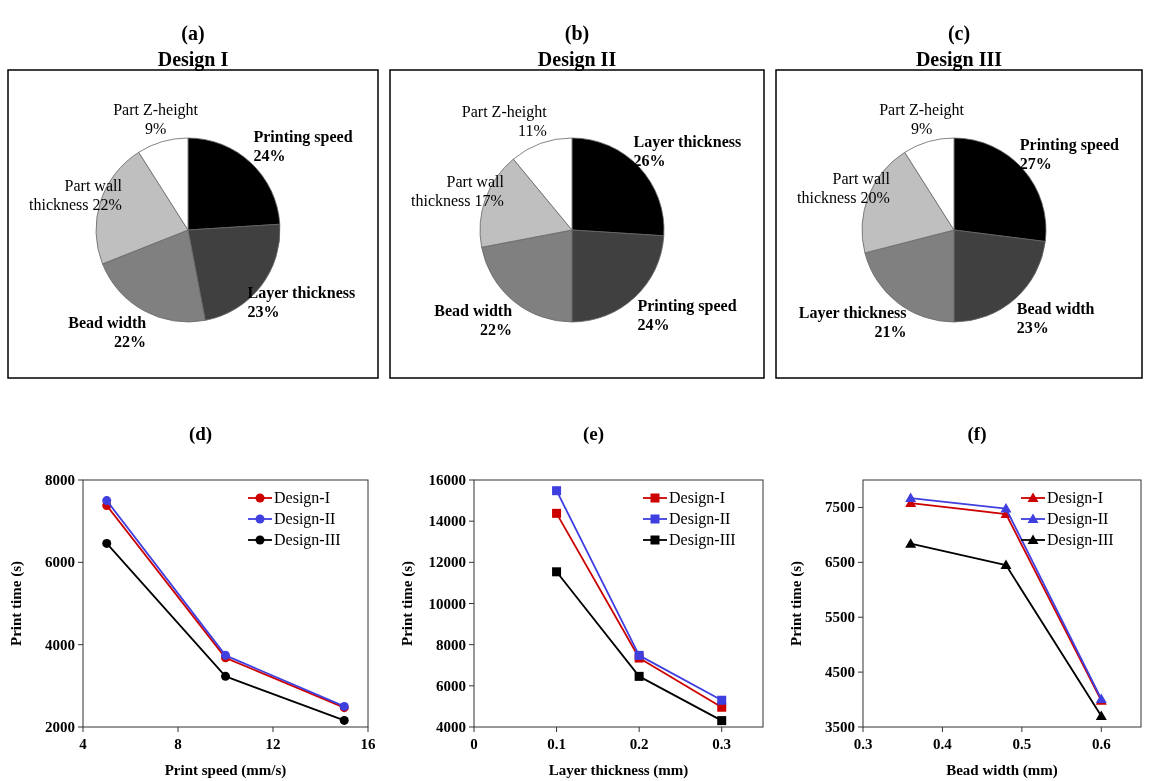 The image size is (1149, 781). I want to click on x-tick-label: 8, so click(178, 744).